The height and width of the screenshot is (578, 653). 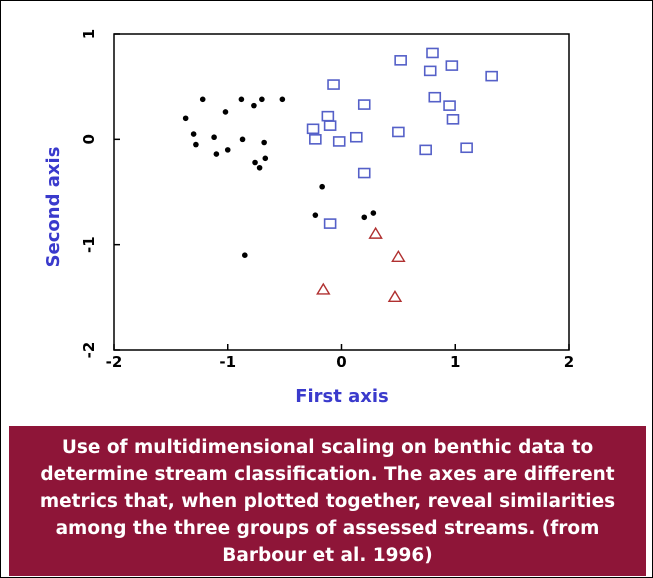 I want to click on y-tick-label: 0, so click(x=89, y=139).